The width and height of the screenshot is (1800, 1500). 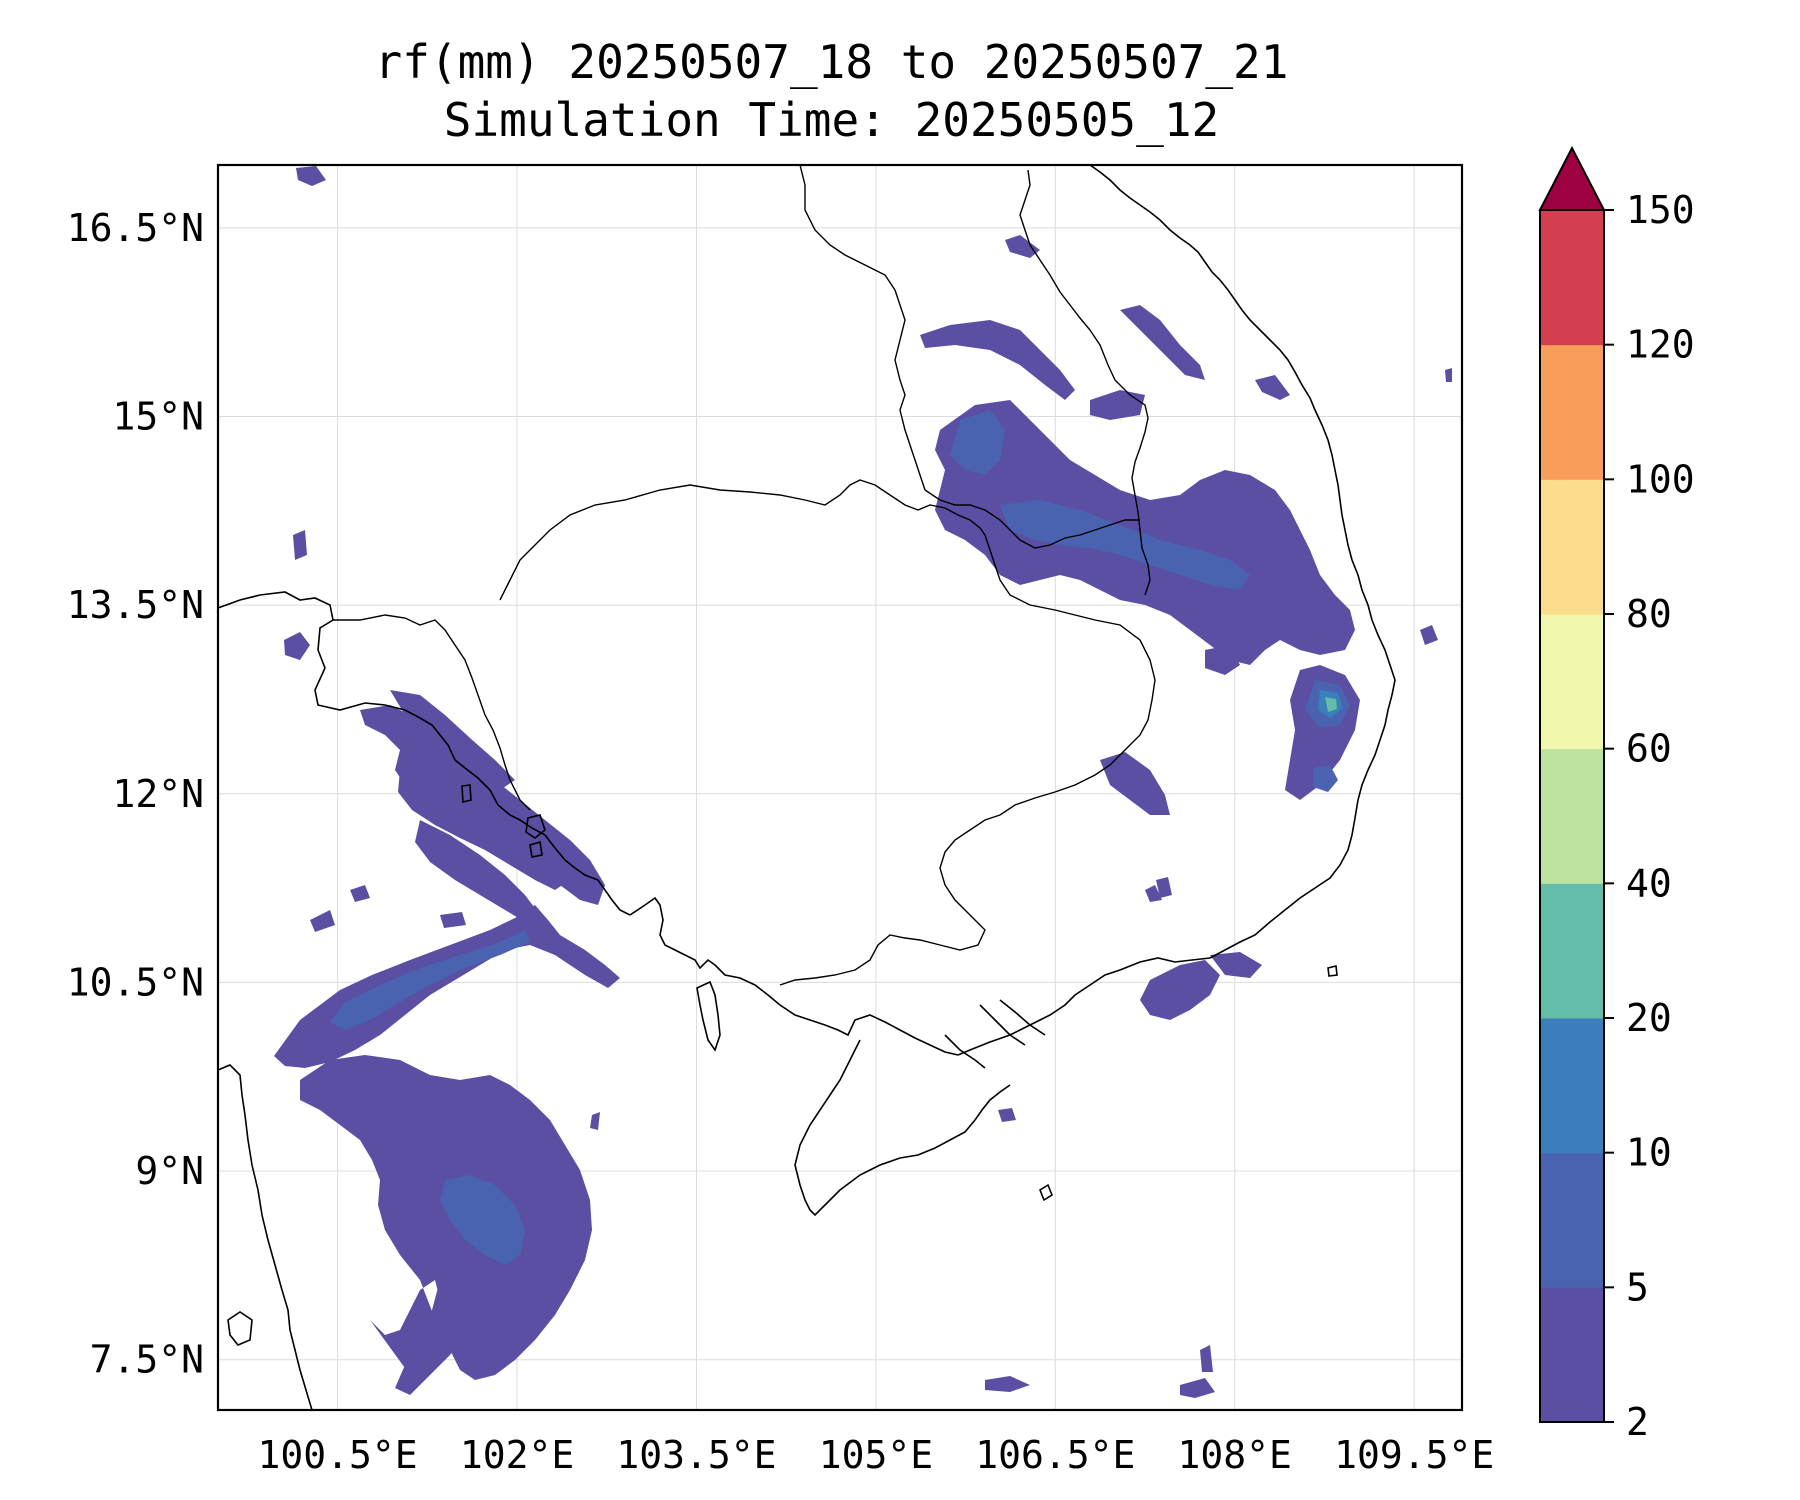 What do you see at coordinates (147, 1360) in the screenshot?
I see `lat-tick-label: 7.5°N` at bounding box center [147, 1360].